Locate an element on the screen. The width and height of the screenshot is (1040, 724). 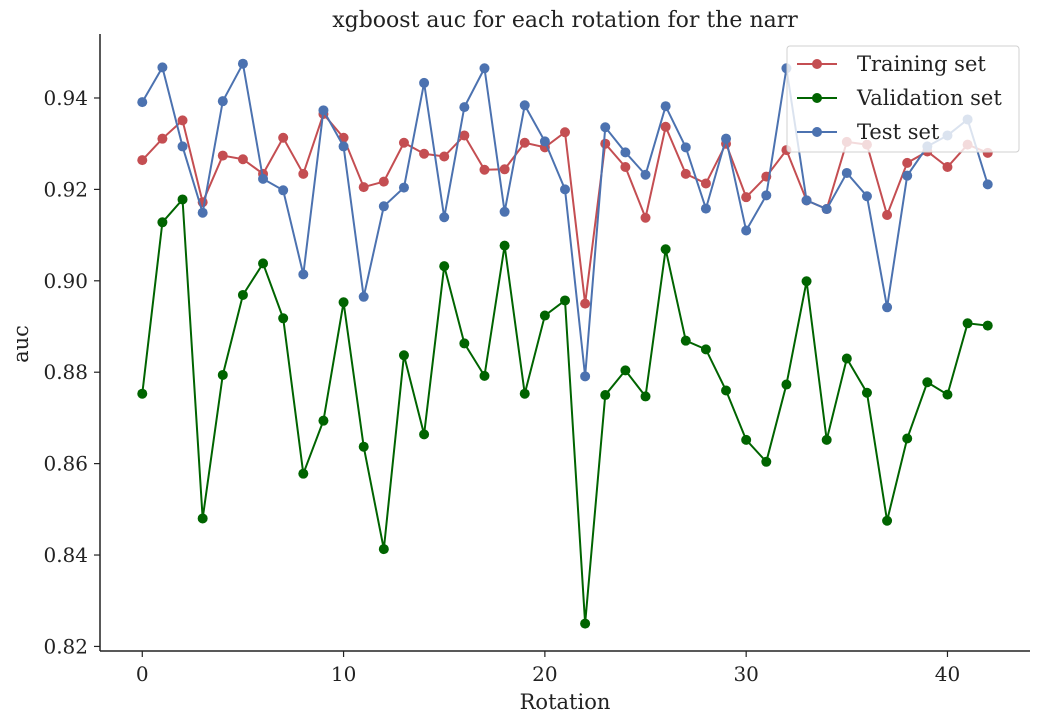
x-axis-label: Rotation is located at coordinates (565, 702).